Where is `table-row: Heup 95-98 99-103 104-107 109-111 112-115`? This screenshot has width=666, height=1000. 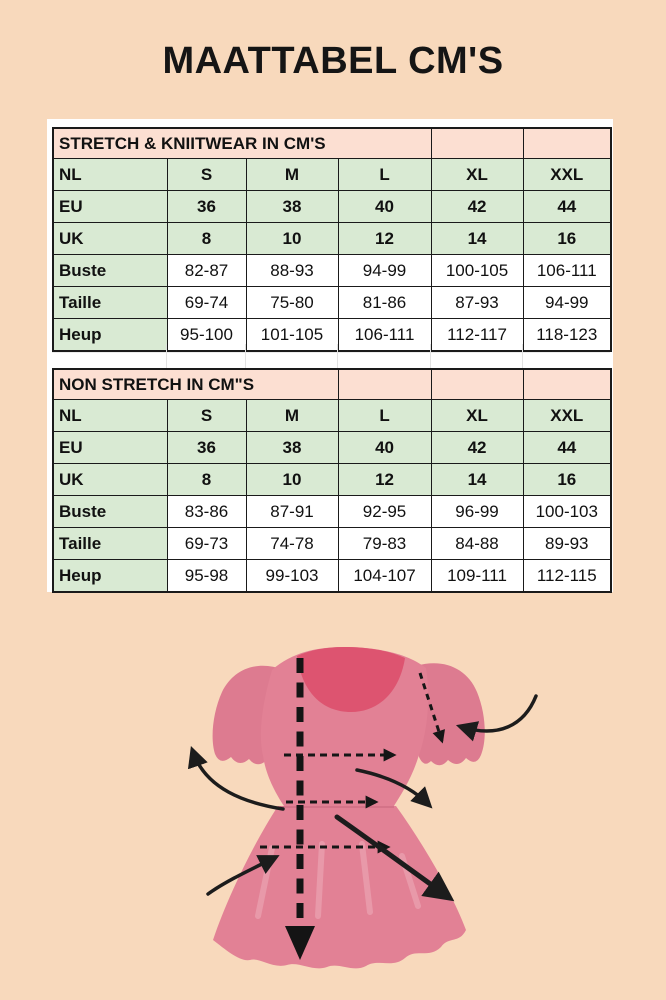
table-row: Heup 95-98 99-103 104-107 109-111 112-115 is located at coordinates (332, 576).